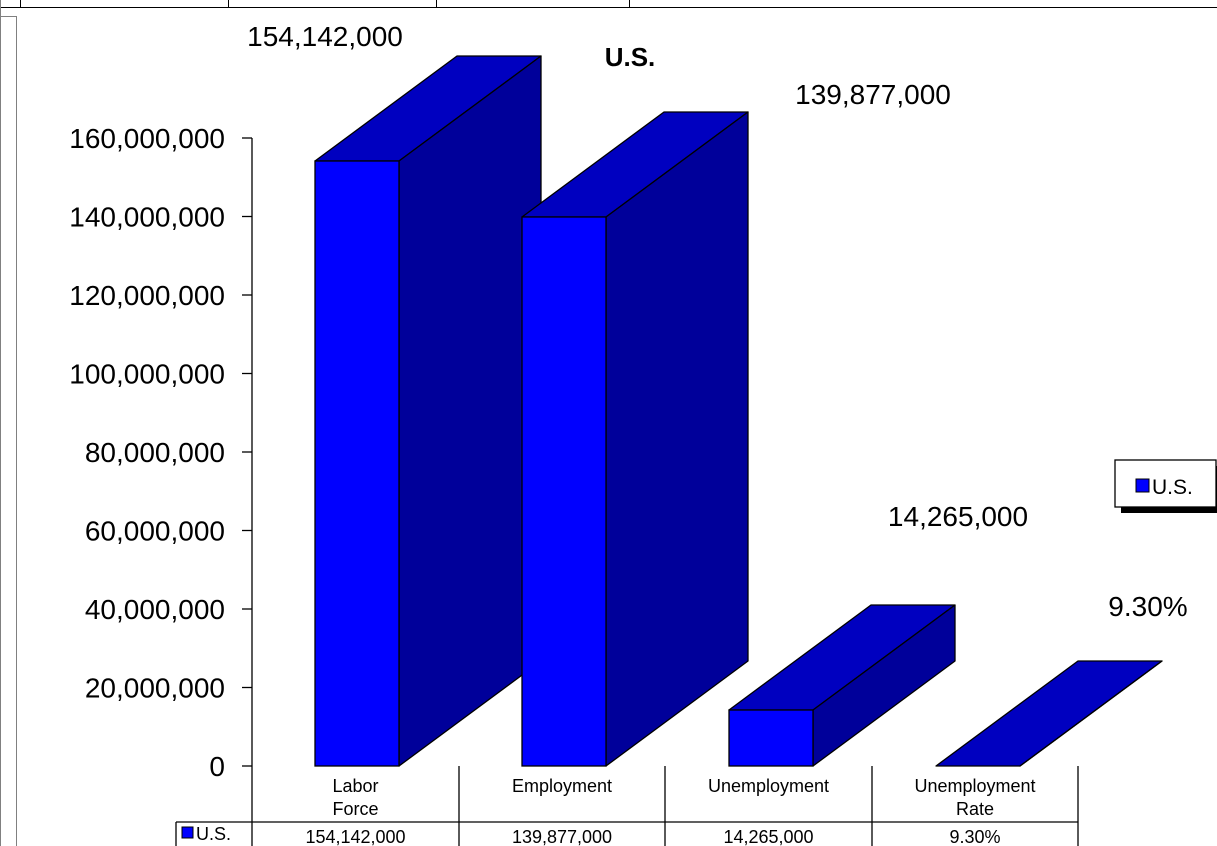 This screenshot has width=1217, height=846. What do you see at coordinates (630, 57) in the screenshot?
I see `chart-title: U.S.` at bounding box center [630, 57].